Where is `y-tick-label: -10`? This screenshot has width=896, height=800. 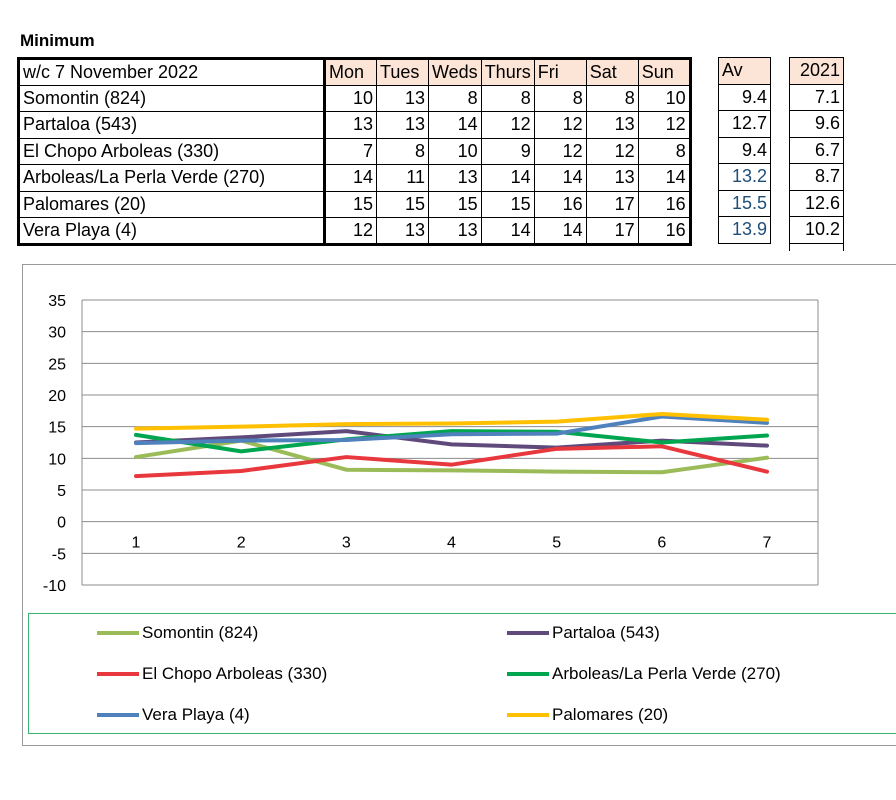
y-tick-label: -10 is located at coordinates (54, 586).